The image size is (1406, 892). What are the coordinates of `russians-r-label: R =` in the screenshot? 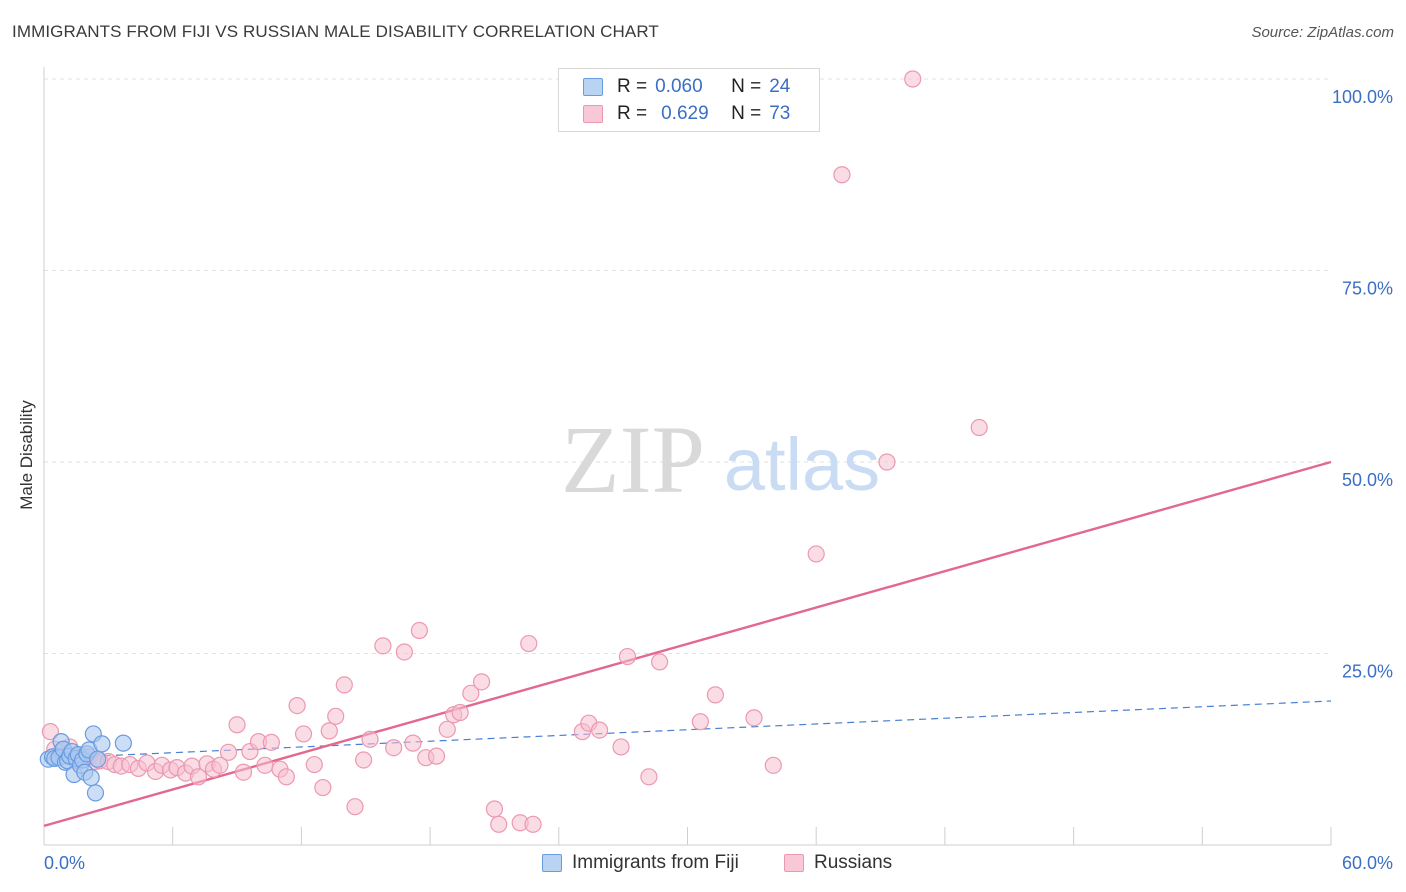 It's located at (632, 113).